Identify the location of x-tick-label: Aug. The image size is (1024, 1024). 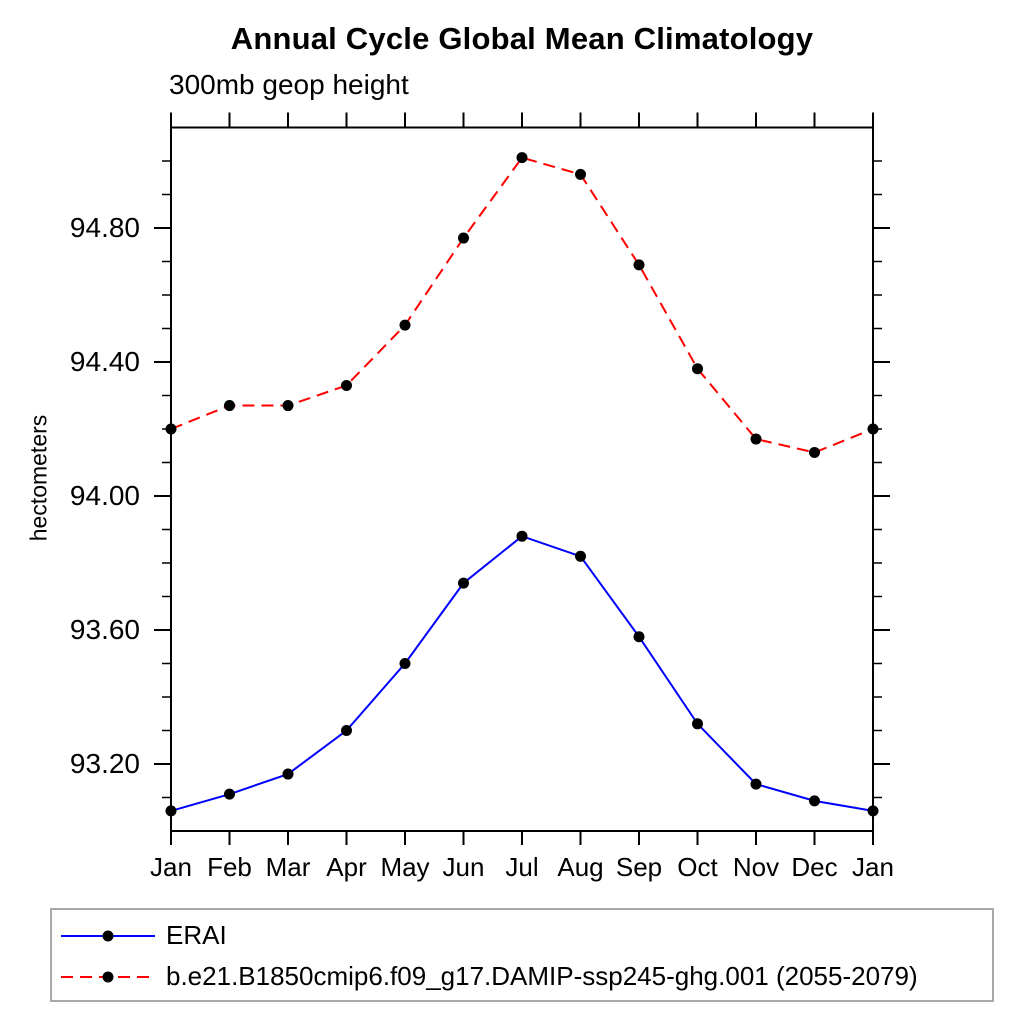
(580, 867).